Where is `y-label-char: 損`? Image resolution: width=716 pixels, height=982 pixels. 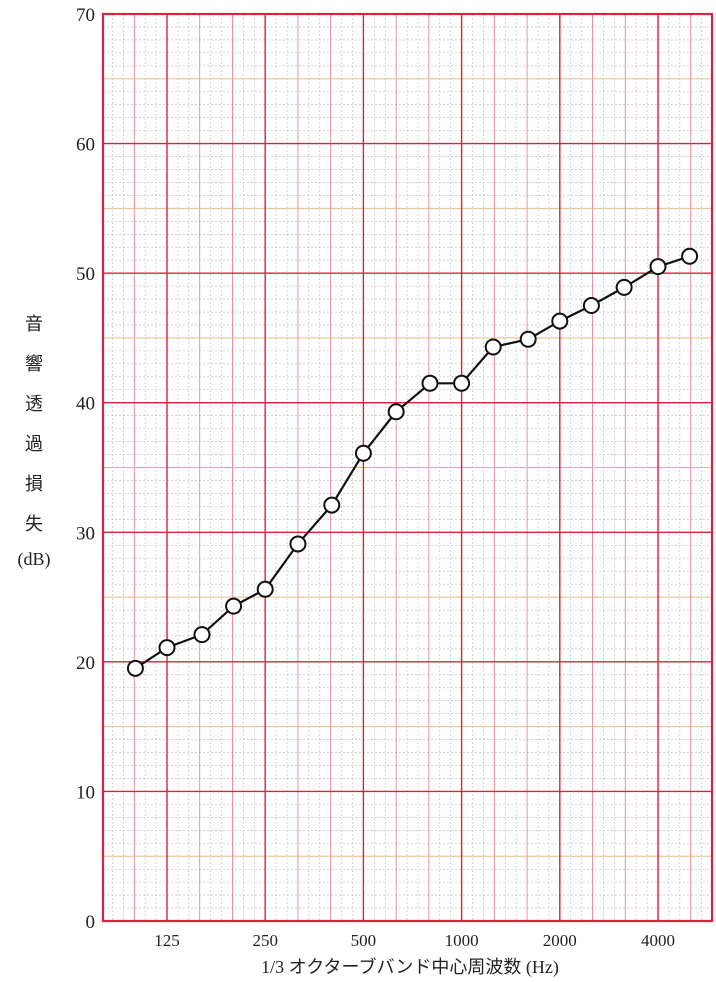
y-label-char: 損 is located at coordinates (34, 484).